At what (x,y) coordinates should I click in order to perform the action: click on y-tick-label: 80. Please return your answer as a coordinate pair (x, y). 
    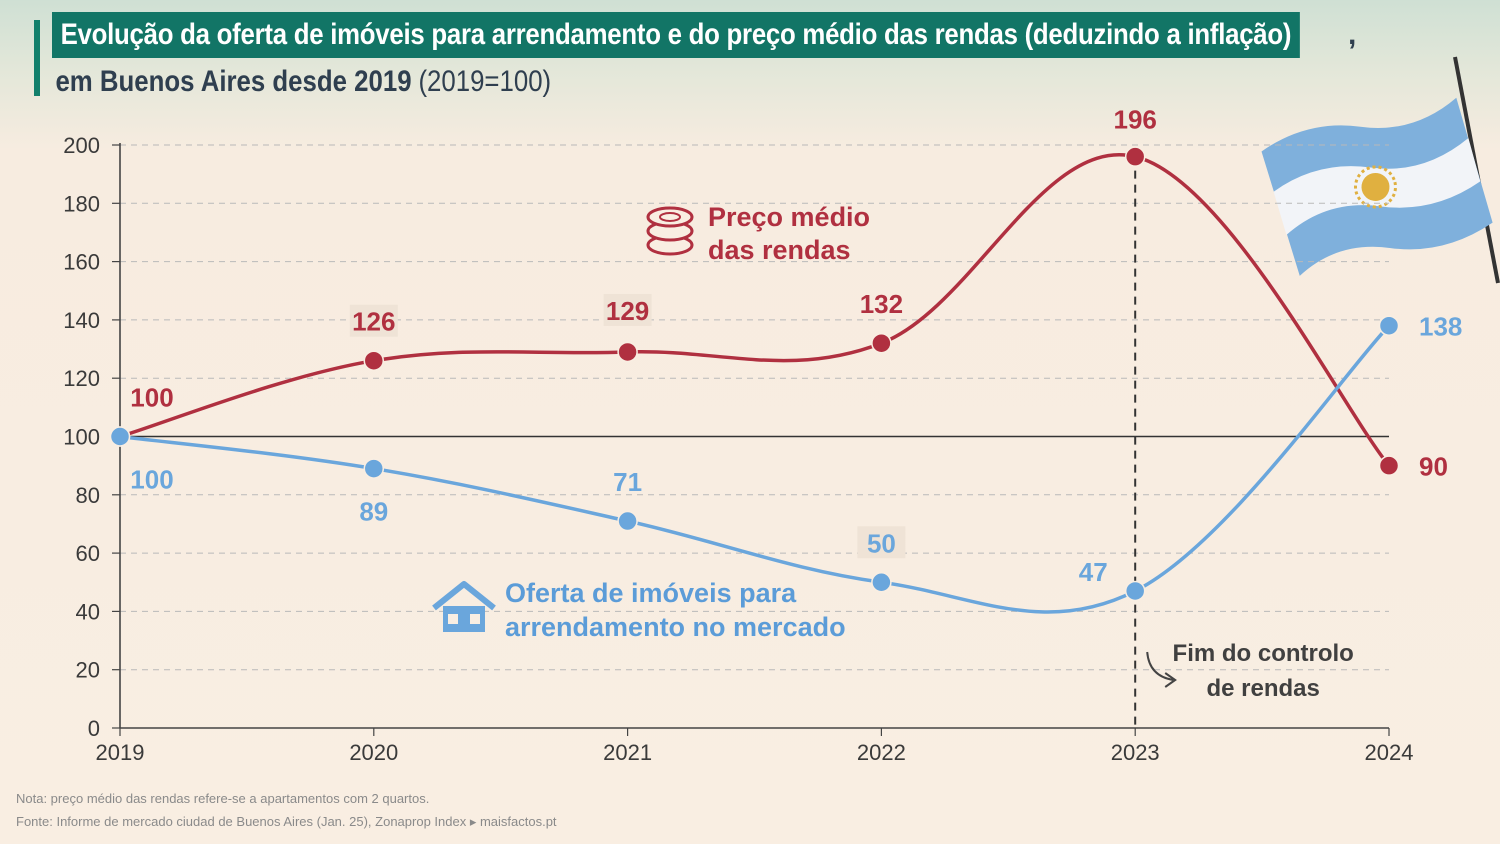
    Looking at the image, I should click on (88, 495).